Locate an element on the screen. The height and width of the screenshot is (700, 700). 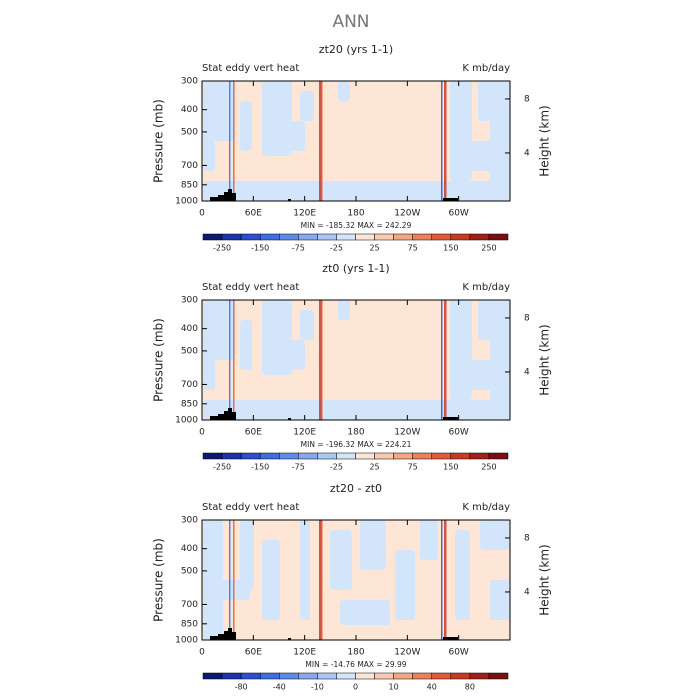
colorbar-label: -25 is located at coordinates (336, 467).